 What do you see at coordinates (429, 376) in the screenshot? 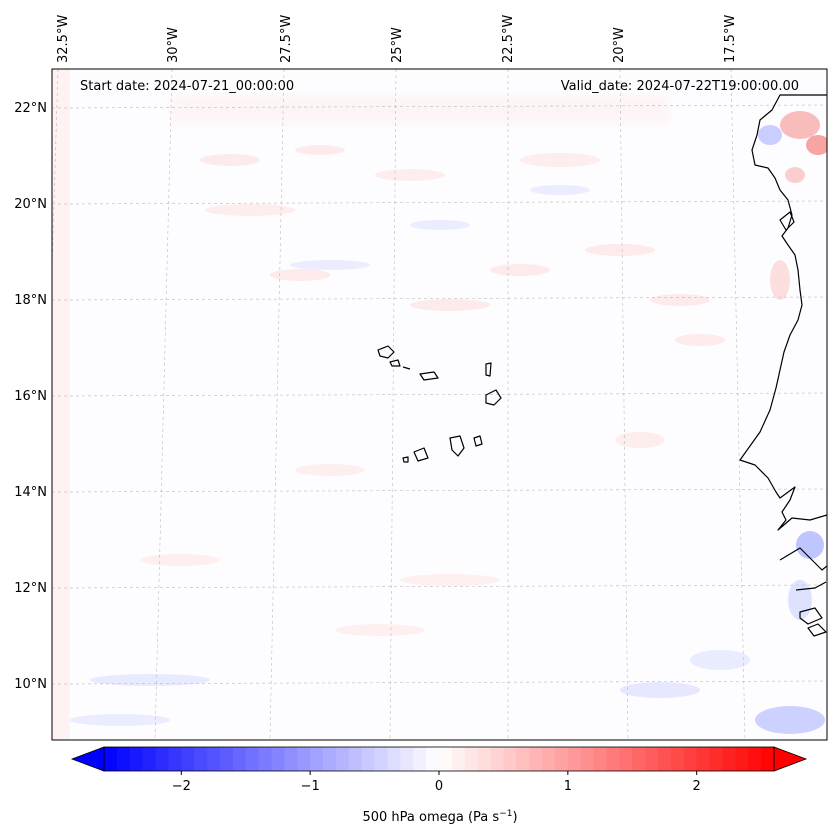
I see `sao-nicolau-island` at bounding box center [429, 376].